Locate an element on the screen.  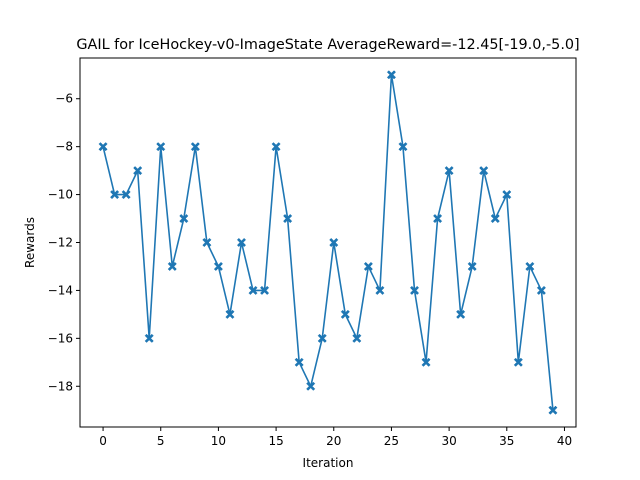
x-tick-label: 35 is located at coordinates (506, 441).